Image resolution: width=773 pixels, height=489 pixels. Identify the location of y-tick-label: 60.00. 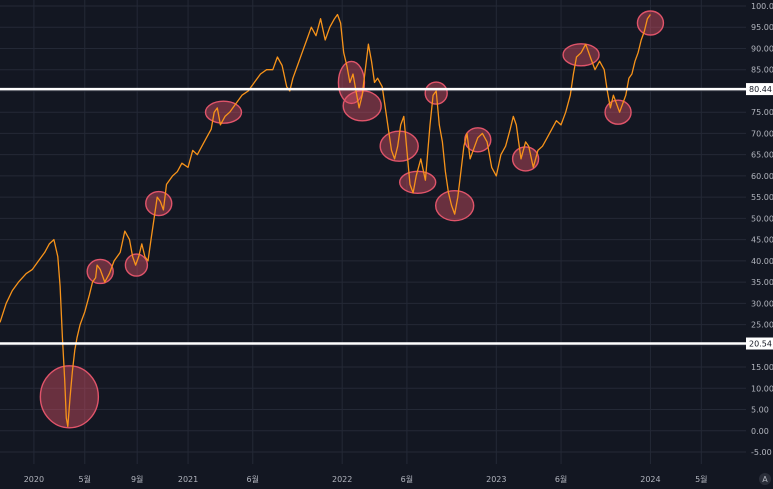
(762, 176).